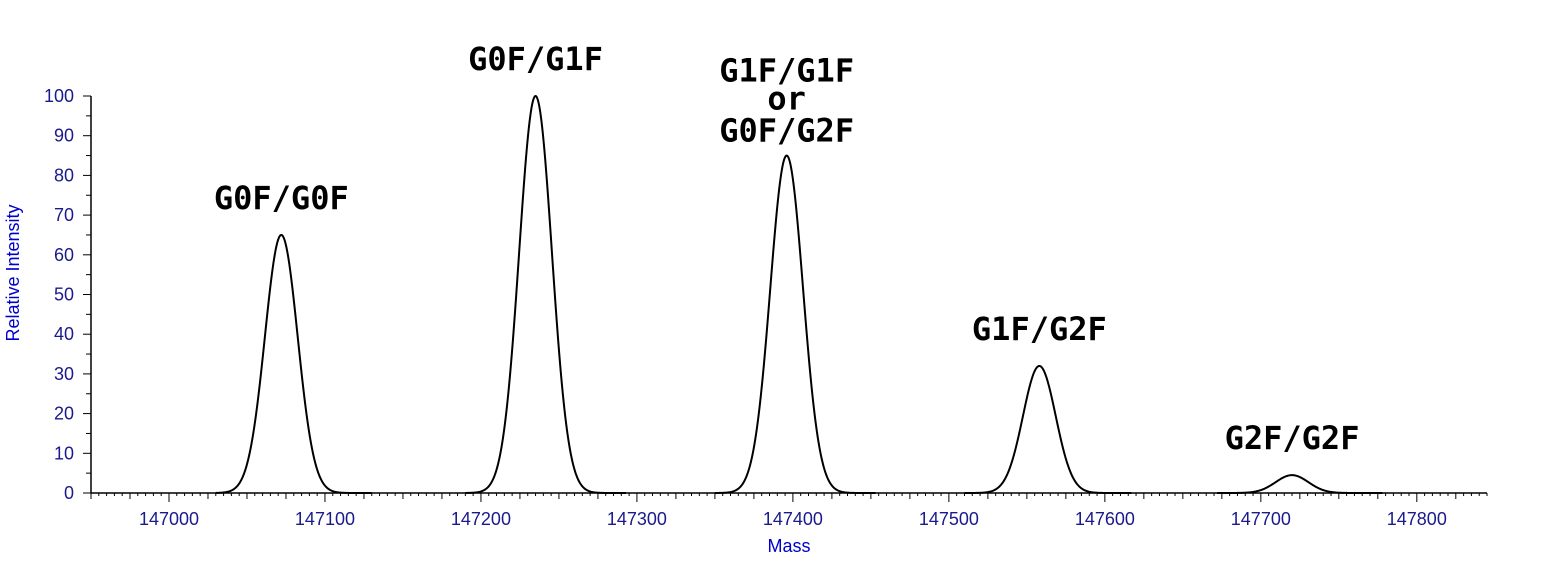 The height and width of the screenshot is (569, 1561). Describe the element at coordinates (786, 99) in the screenshot. I see `peak-3-label-line-2: or` at that location.